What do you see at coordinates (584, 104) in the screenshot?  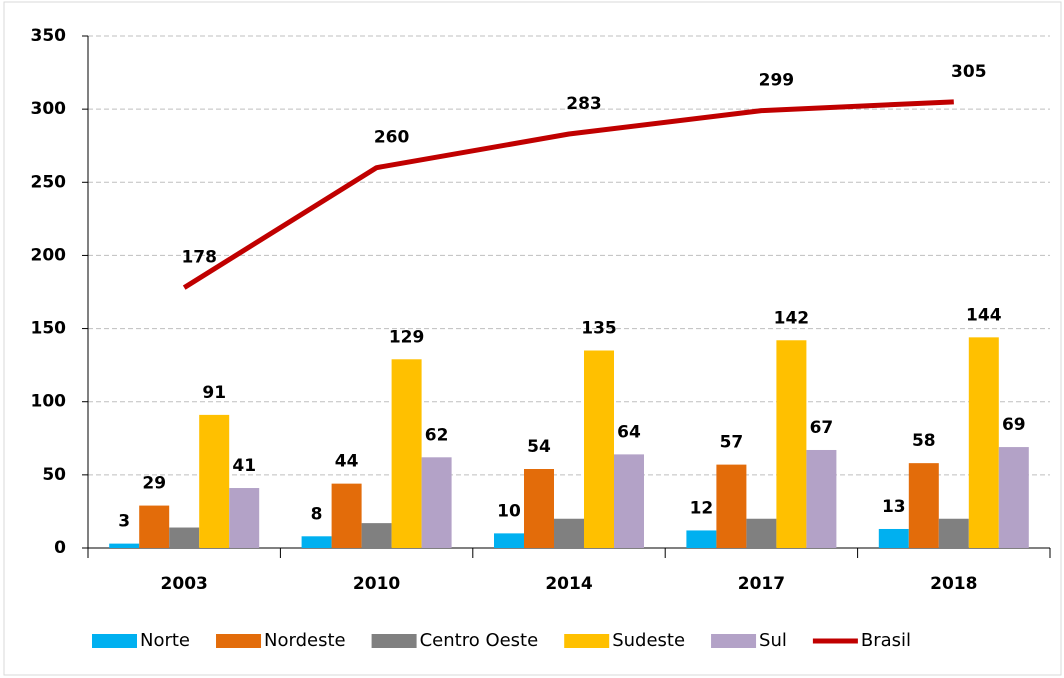 I see `data-label: 283` at bounding box center [584, 104].